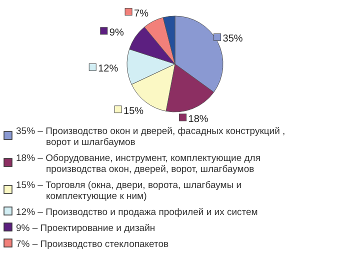  I want to click on data-label: 18%, so click(198, 119).